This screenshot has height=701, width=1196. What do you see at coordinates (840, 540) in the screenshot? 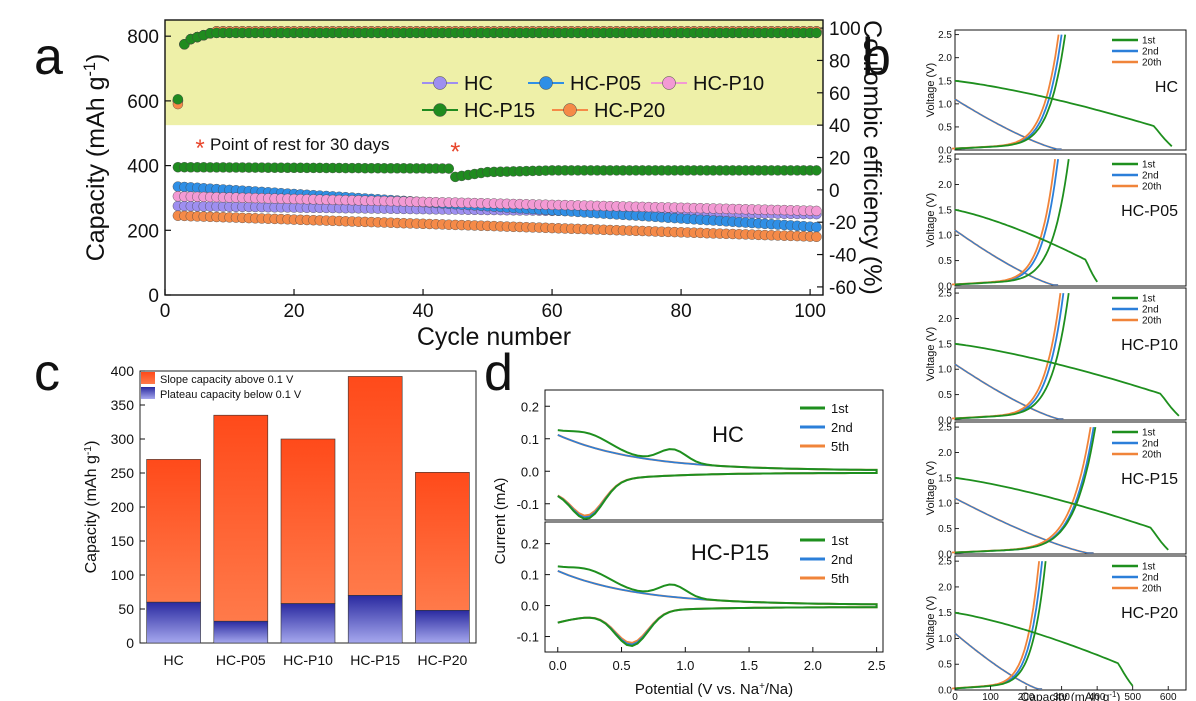
I see `legend-label-d: 1st` at bounding box center [840, 540].